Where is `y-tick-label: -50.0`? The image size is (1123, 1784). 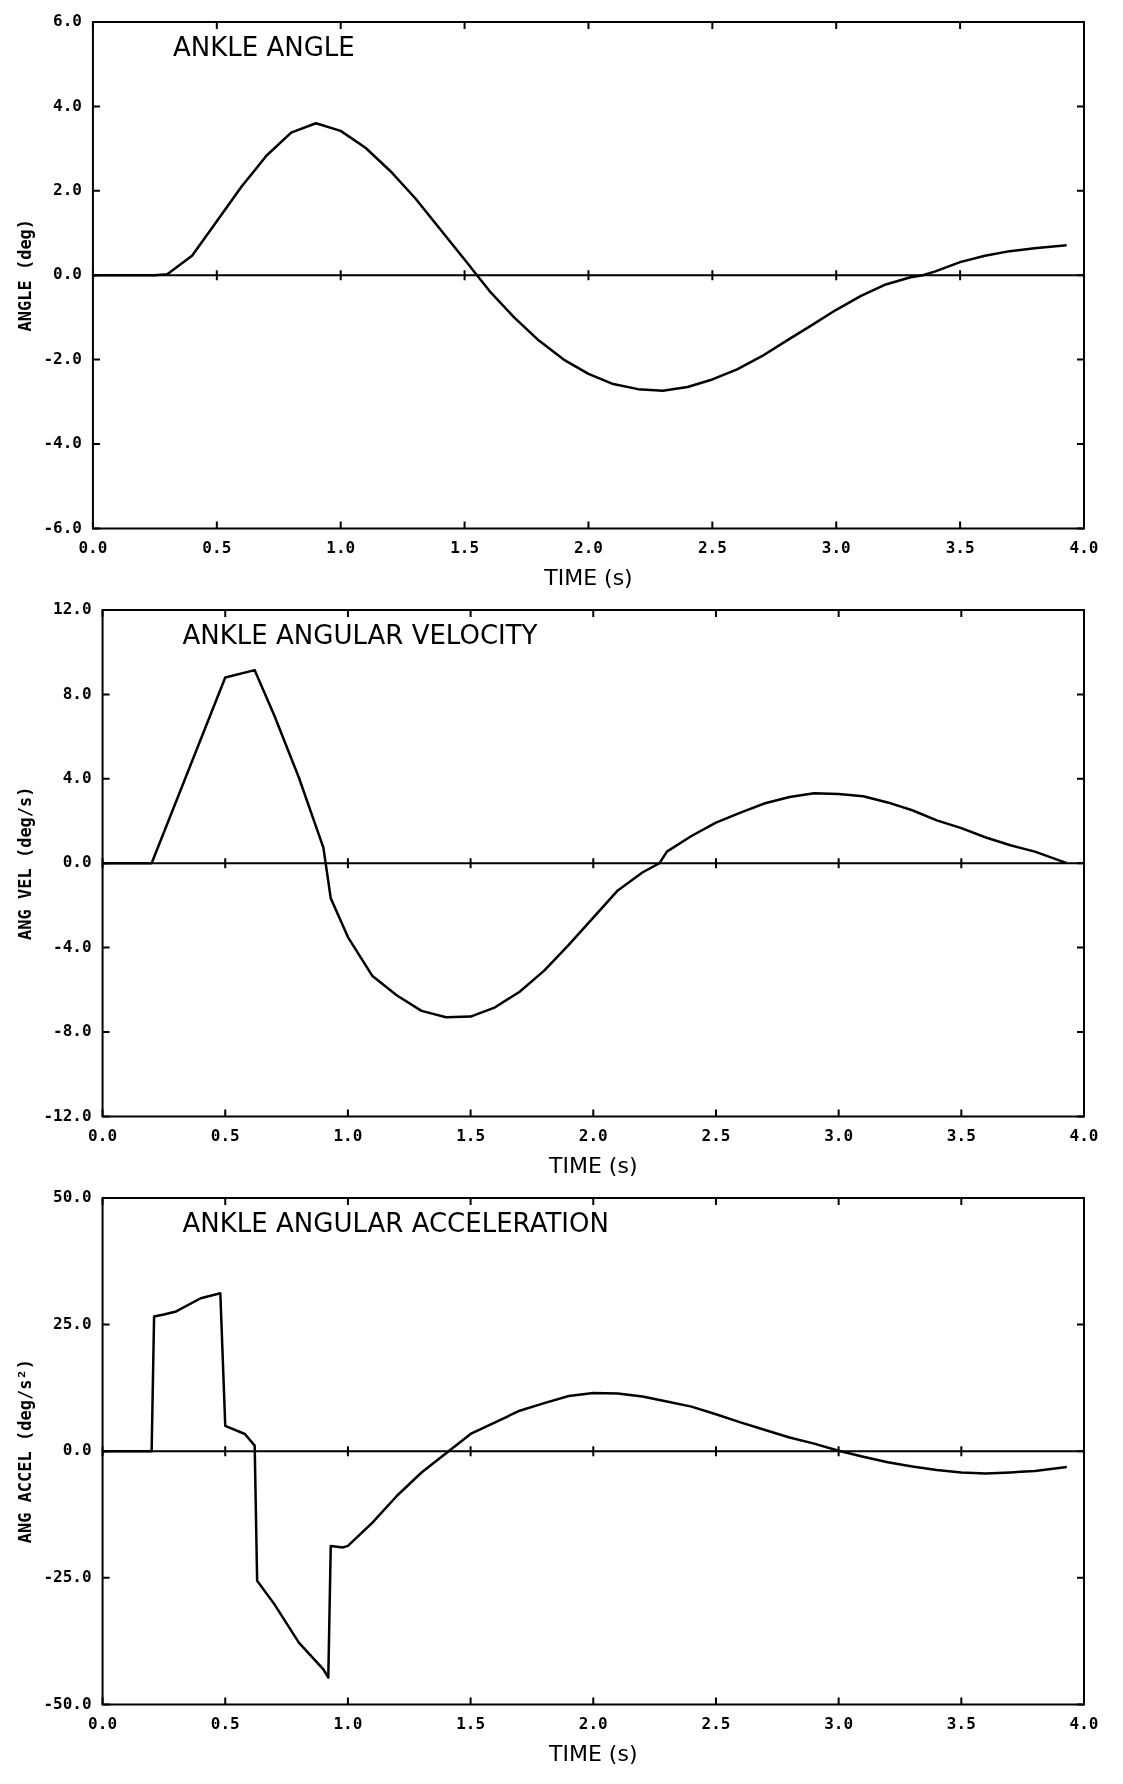 y-tick-label: -50.0 is located at coordinates (67, 1703).